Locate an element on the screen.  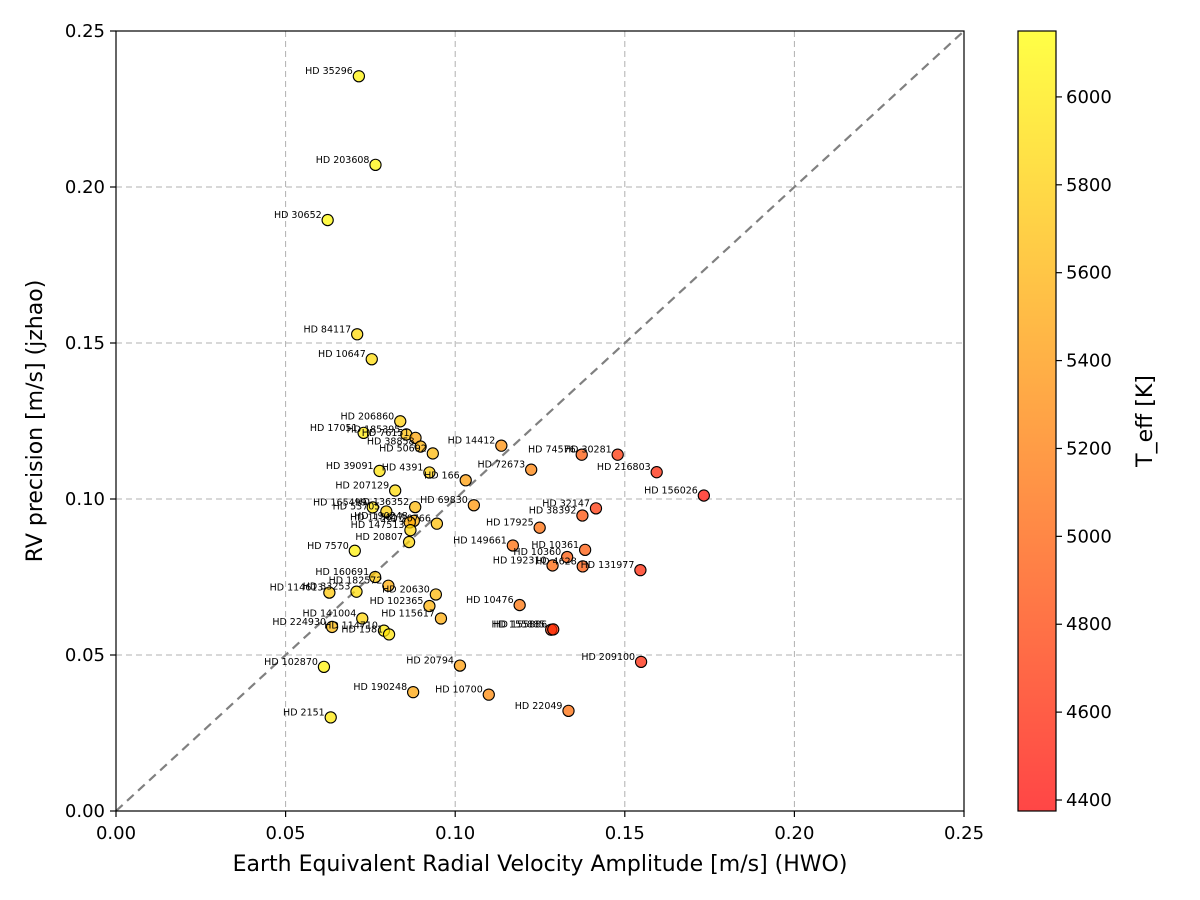
point-label: HD 30652 is located at coordinates (298, 215).